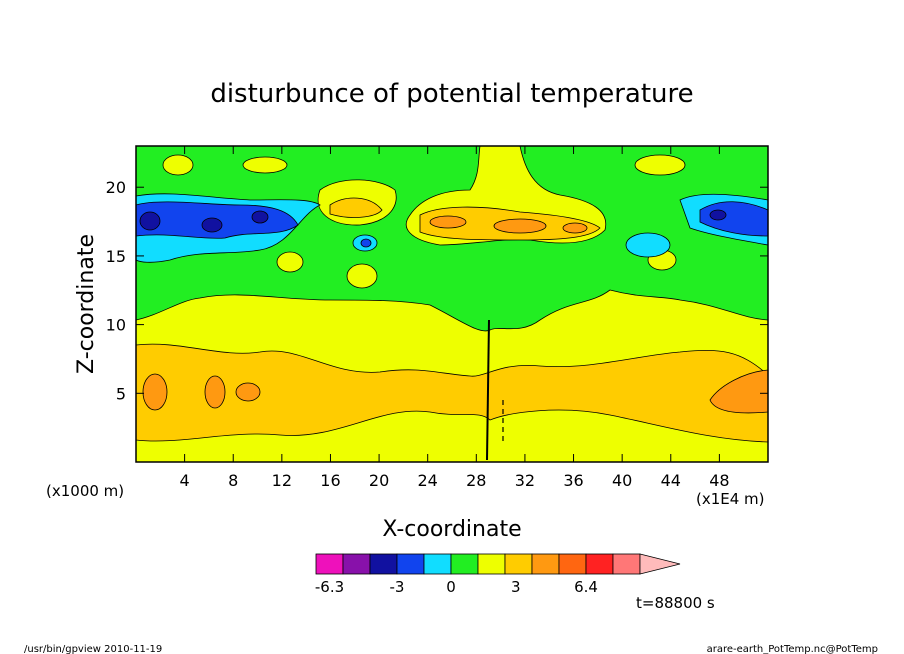  Describe the element at coordinates (452, 393) in the screenshot. I see `band-orange-low` at that location.